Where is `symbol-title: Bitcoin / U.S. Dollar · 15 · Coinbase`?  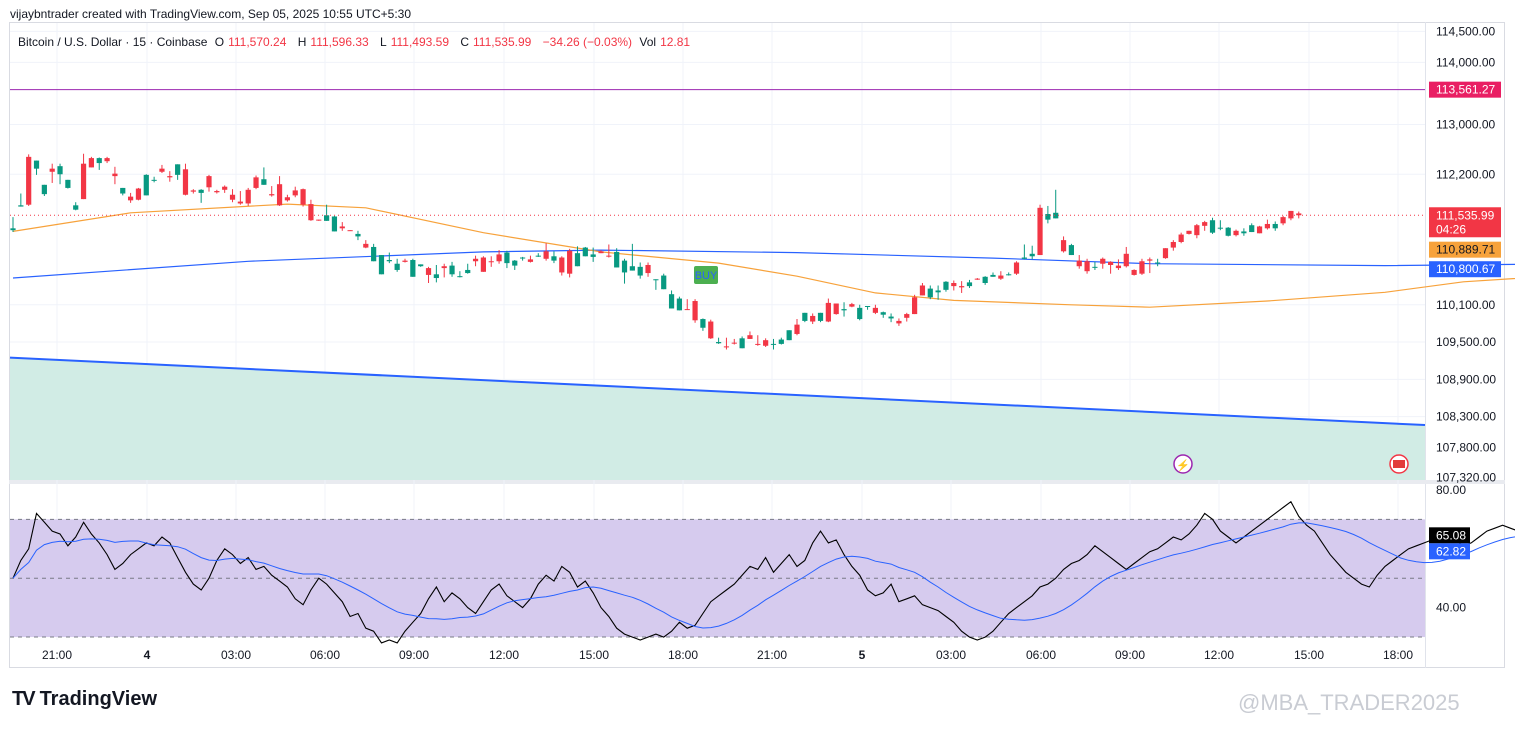 symbol-title: Bitcoin / U.S. Dollar · 15 · Coinbase is located at coordinates (113, 42).